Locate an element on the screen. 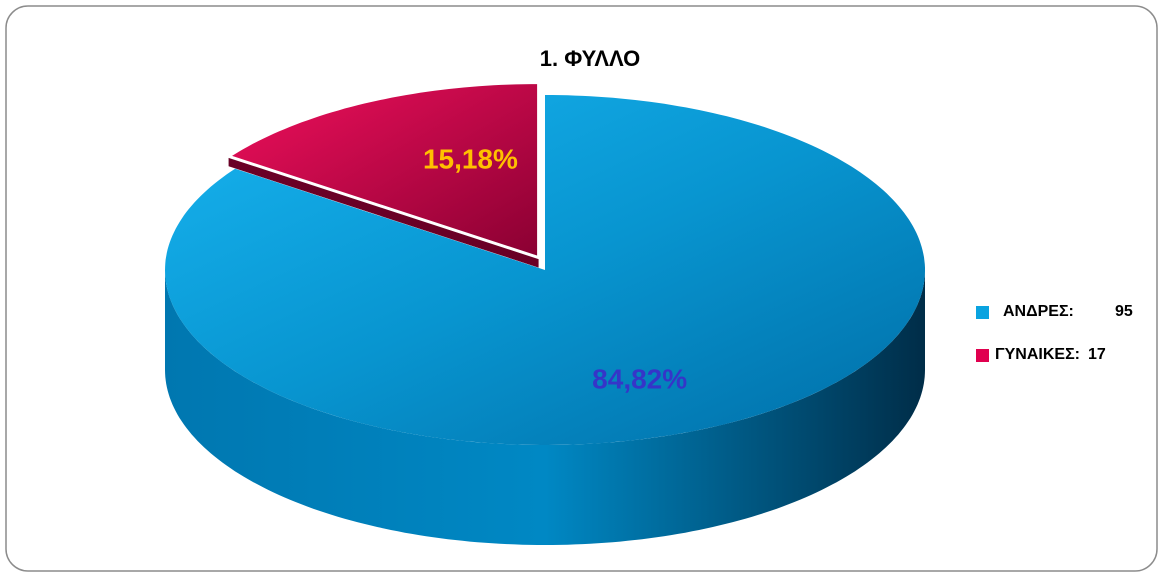 The height and width of the screenshot is (577, 1163). data-label: 15,18% is located at coordinates (470, 159).